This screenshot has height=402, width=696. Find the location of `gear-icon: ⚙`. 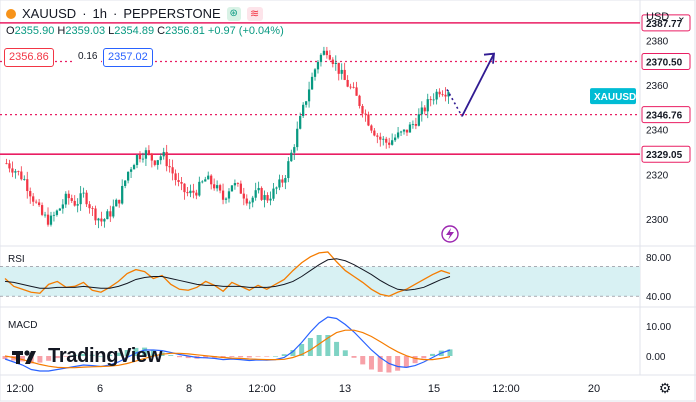

gear-icon: ⚙ is located at coordinates (665, 388).